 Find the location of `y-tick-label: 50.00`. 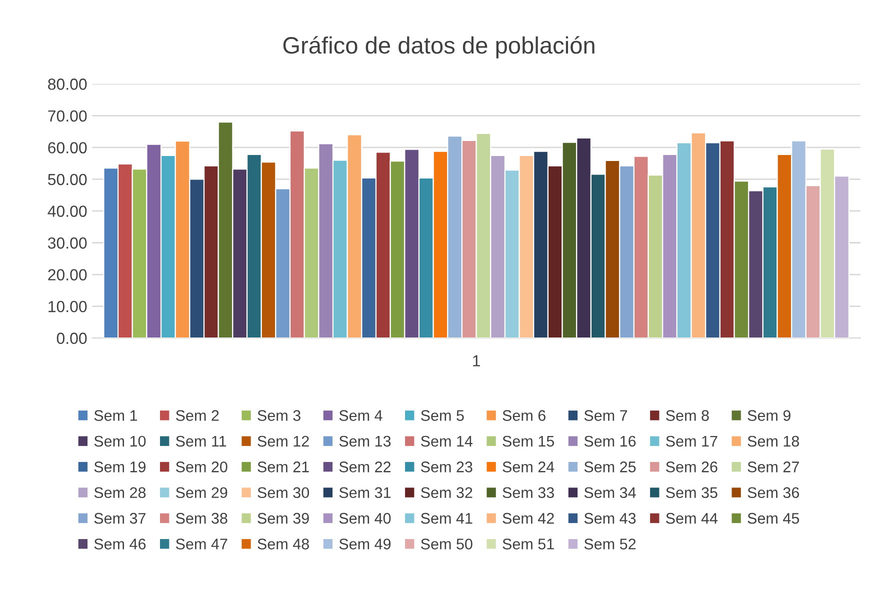

y-tick-label: 50.00 is located at coordinates (67, 180).